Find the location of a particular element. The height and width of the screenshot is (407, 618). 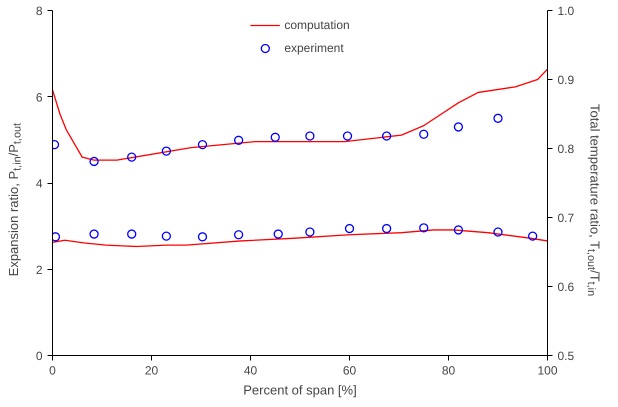

legend-label: experiment is located at coordinates (314, 48).